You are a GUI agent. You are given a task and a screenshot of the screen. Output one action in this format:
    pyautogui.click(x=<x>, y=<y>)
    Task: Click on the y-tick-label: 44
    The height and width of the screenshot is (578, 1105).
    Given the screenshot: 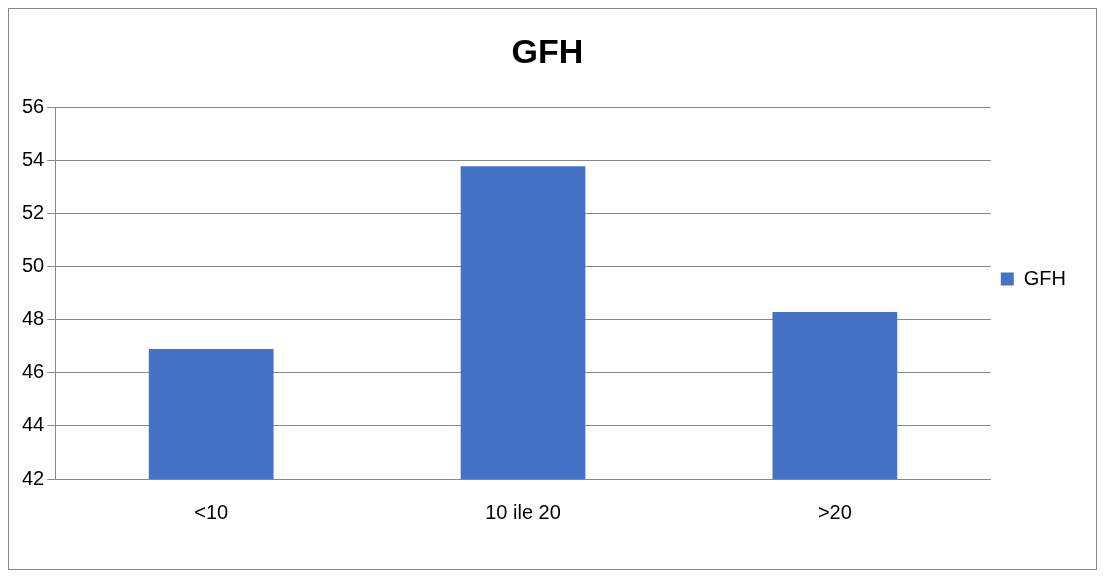 What is the action you would take?
    pyautogui.click(x=33, y=424)
    